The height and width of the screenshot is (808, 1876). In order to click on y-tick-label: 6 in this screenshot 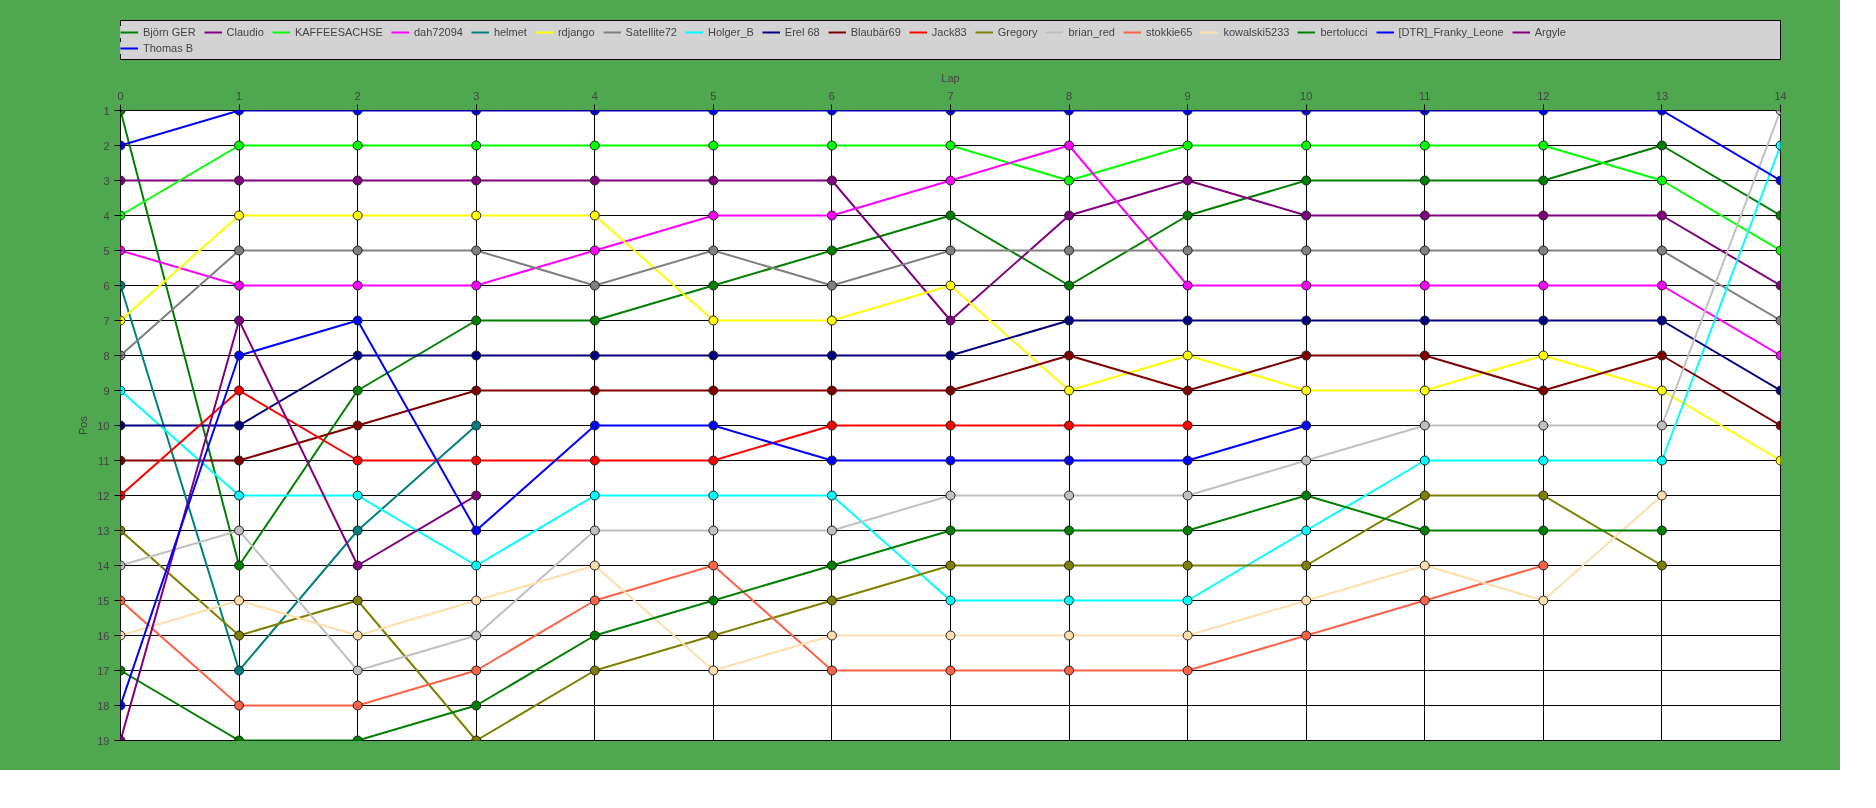, I will do `click(106, 285)`.